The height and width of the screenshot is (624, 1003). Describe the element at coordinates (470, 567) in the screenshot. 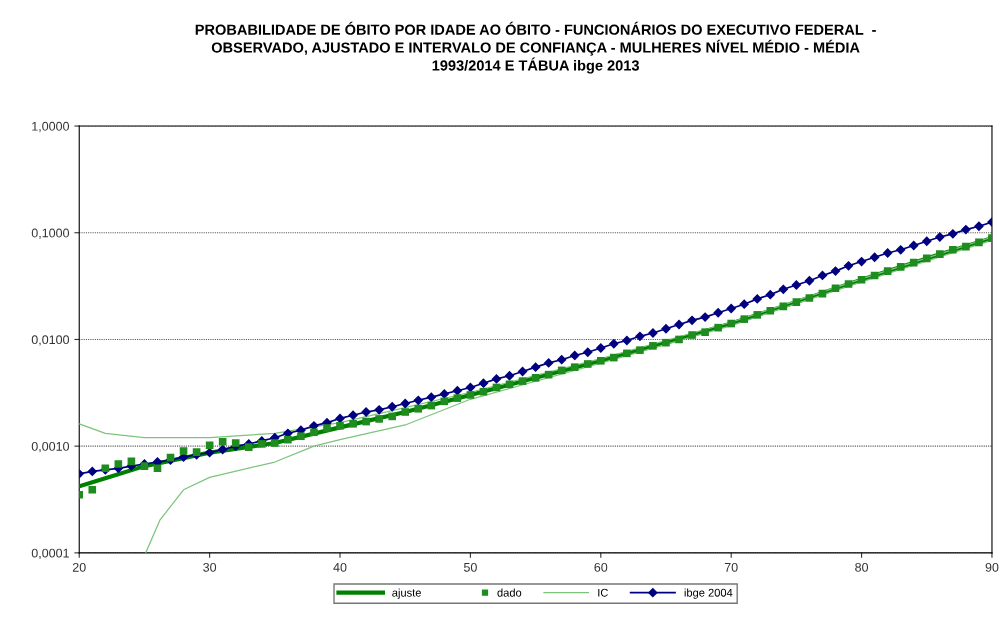

I see `x-tick-label: 50` at that location.